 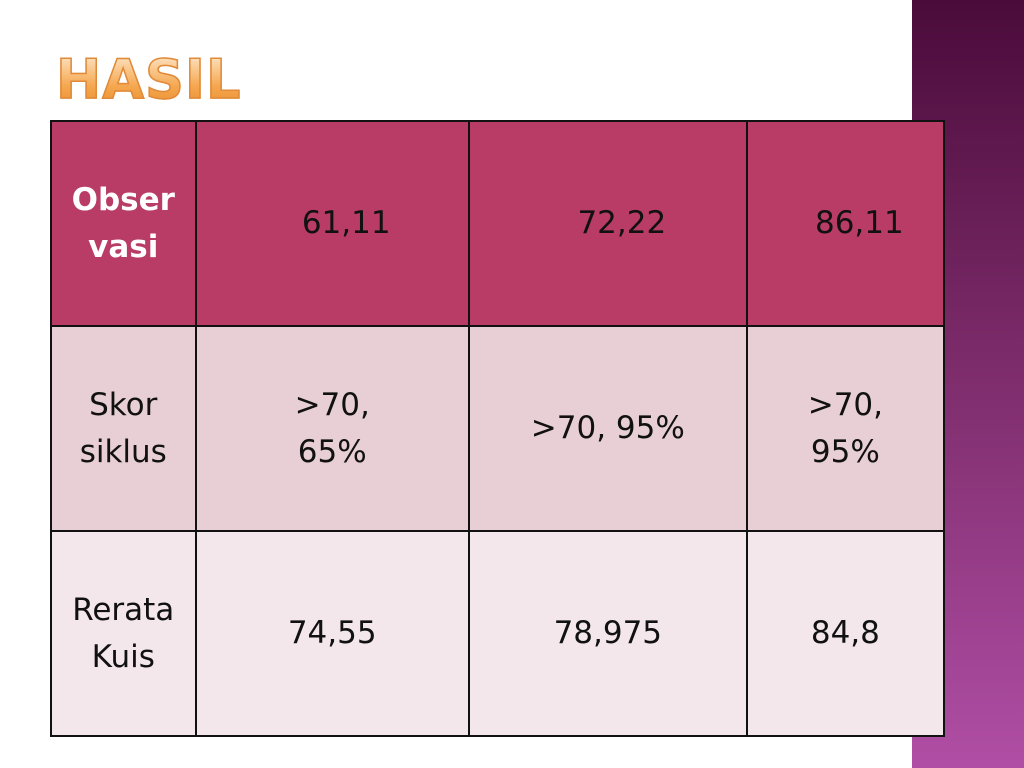 I want to click on table-cell: 72,22, so click(x=607, y=223).